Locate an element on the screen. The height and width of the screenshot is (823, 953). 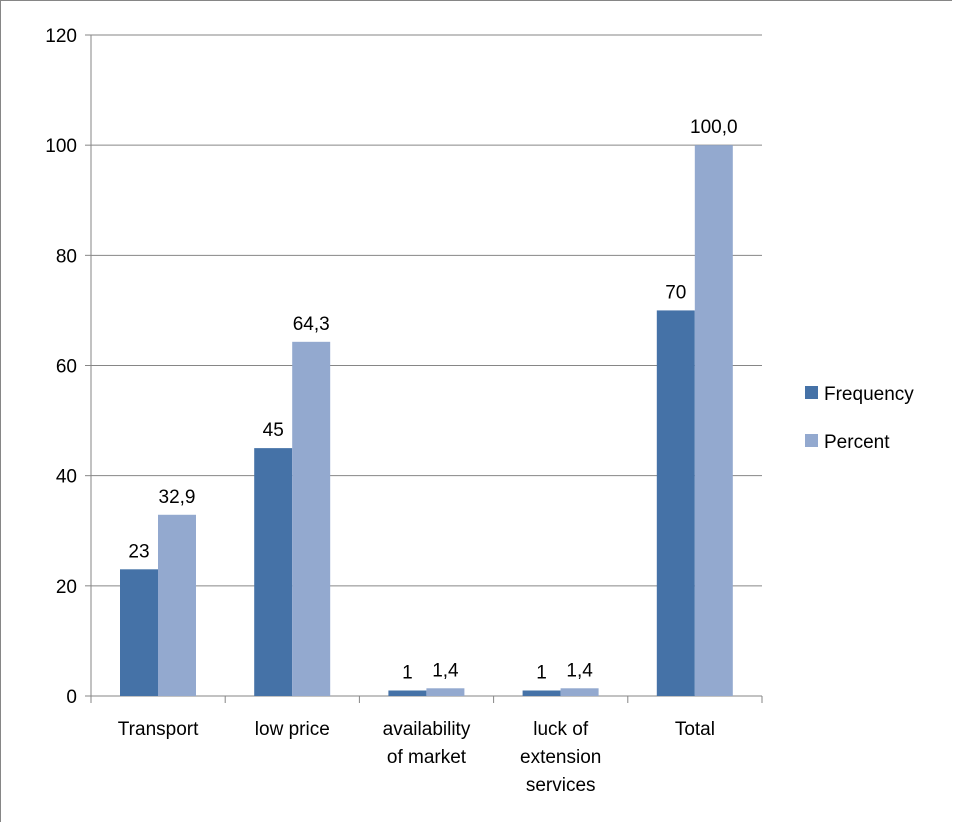
x-tick-label: low price is located at coordinates (292, 729).